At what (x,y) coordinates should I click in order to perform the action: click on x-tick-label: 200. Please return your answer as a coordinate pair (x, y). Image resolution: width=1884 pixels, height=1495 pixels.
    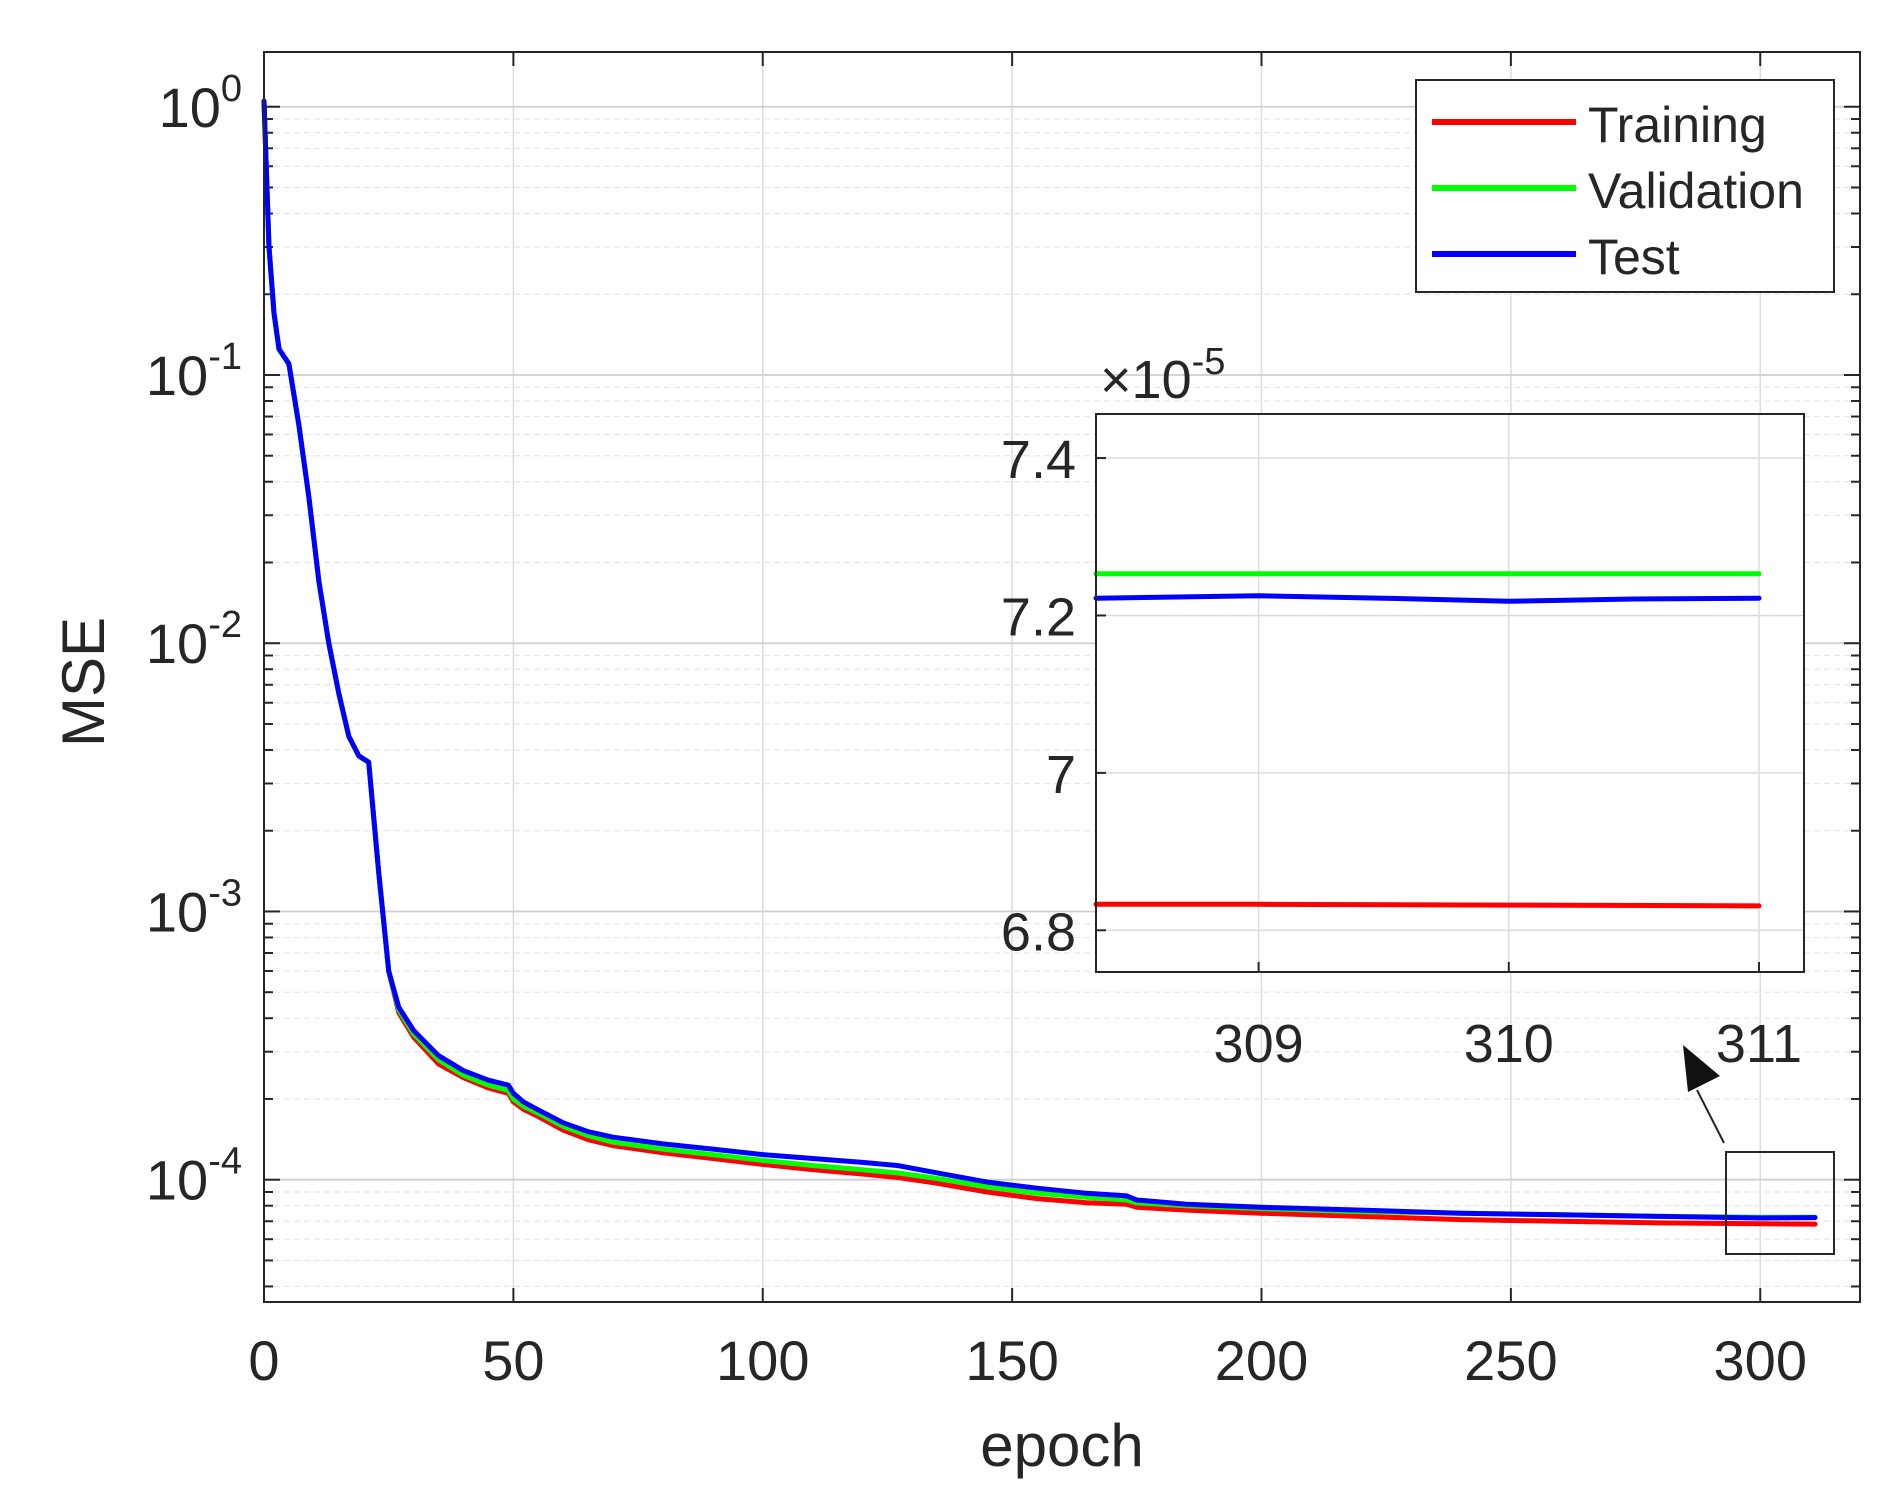
    Looking at the image, I should click on (1261, 1360).